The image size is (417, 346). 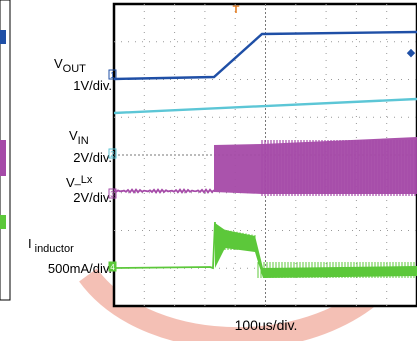 I want to click on svg-text: 4, so click(x=112, y=267).